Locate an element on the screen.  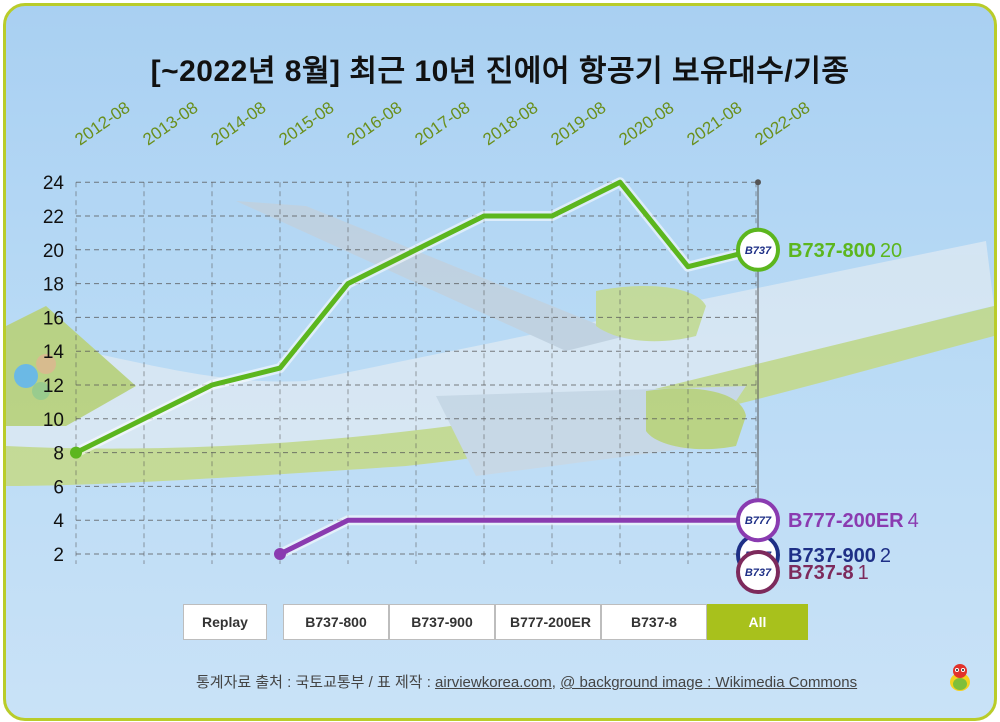
replay-button: Replay is located at coordinates (225, 622).